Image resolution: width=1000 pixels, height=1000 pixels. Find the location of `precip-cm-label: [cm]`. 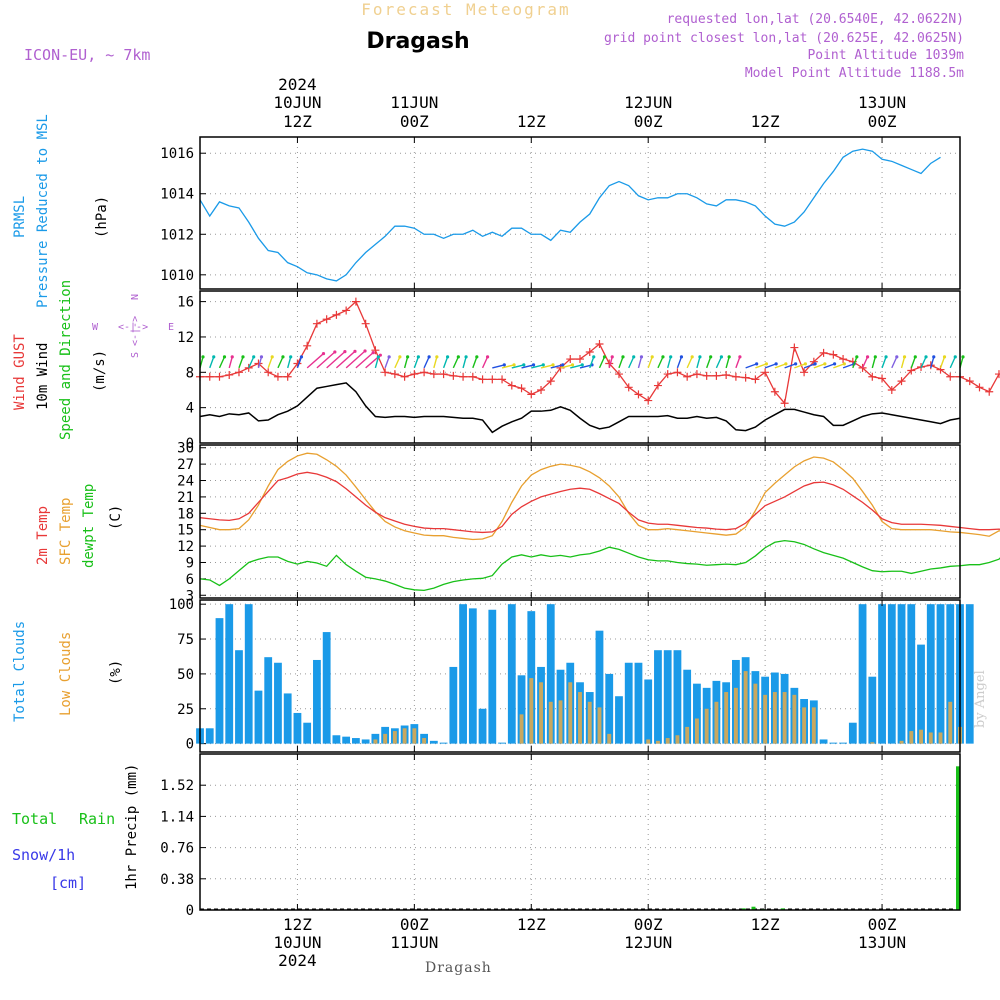

precip-cm-label: [cm] is located at coordinates (68, 883).